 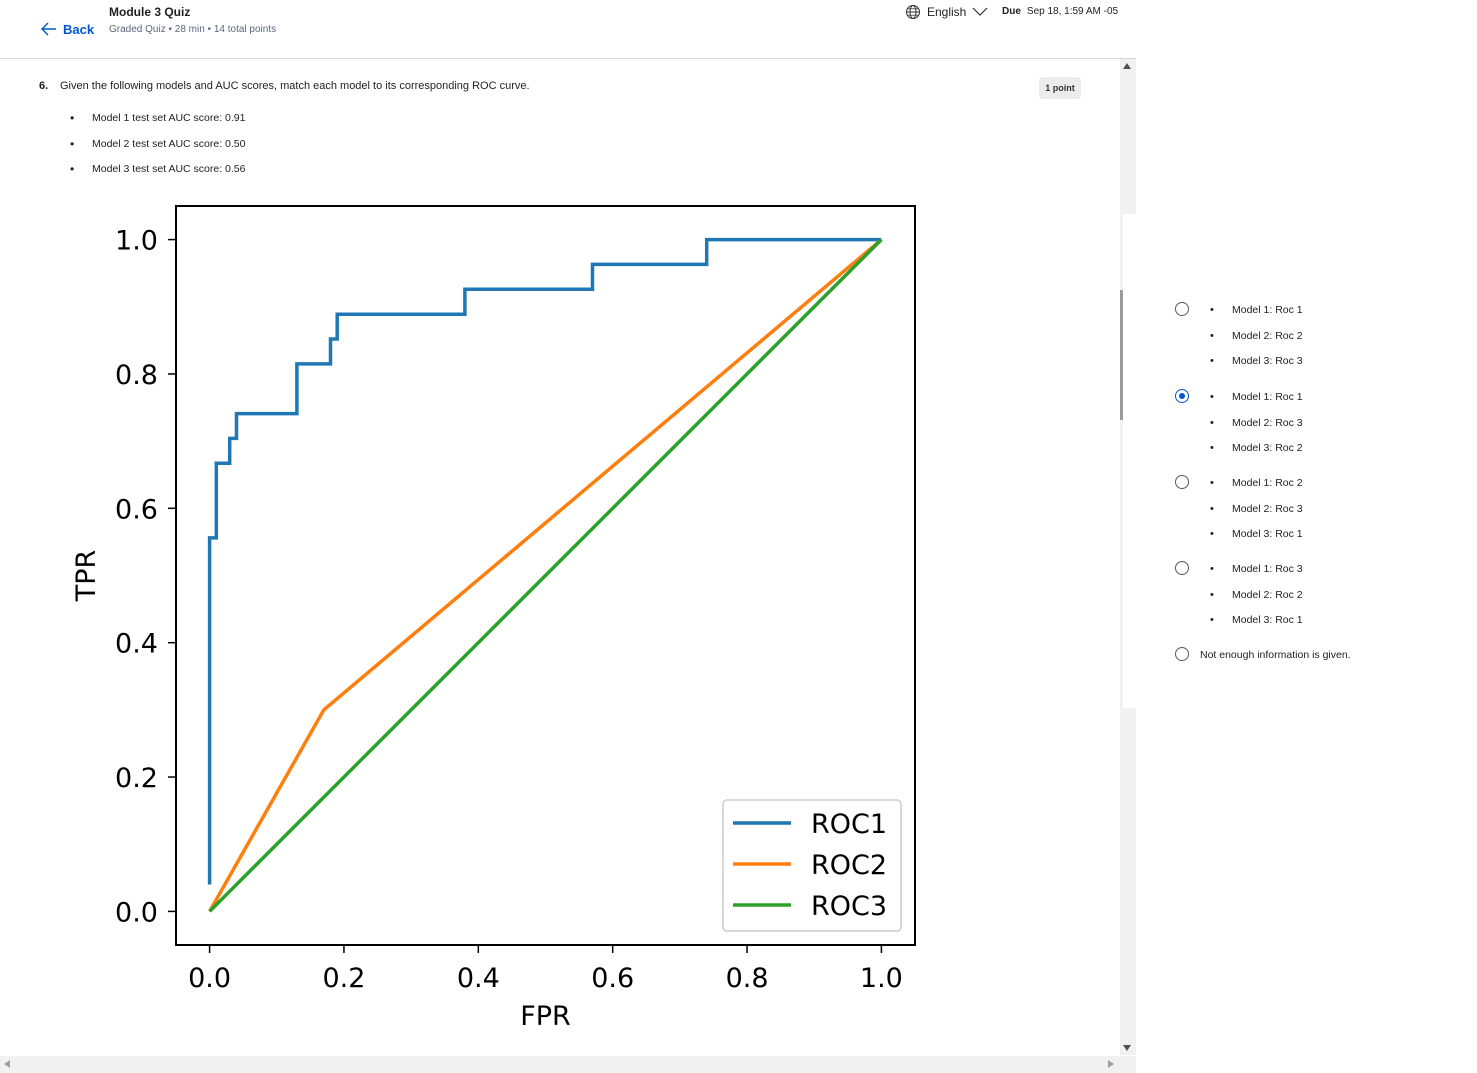 I want to click on list-item: Model 2 test set AUC score: 0.50, so click(x=158, y=148).